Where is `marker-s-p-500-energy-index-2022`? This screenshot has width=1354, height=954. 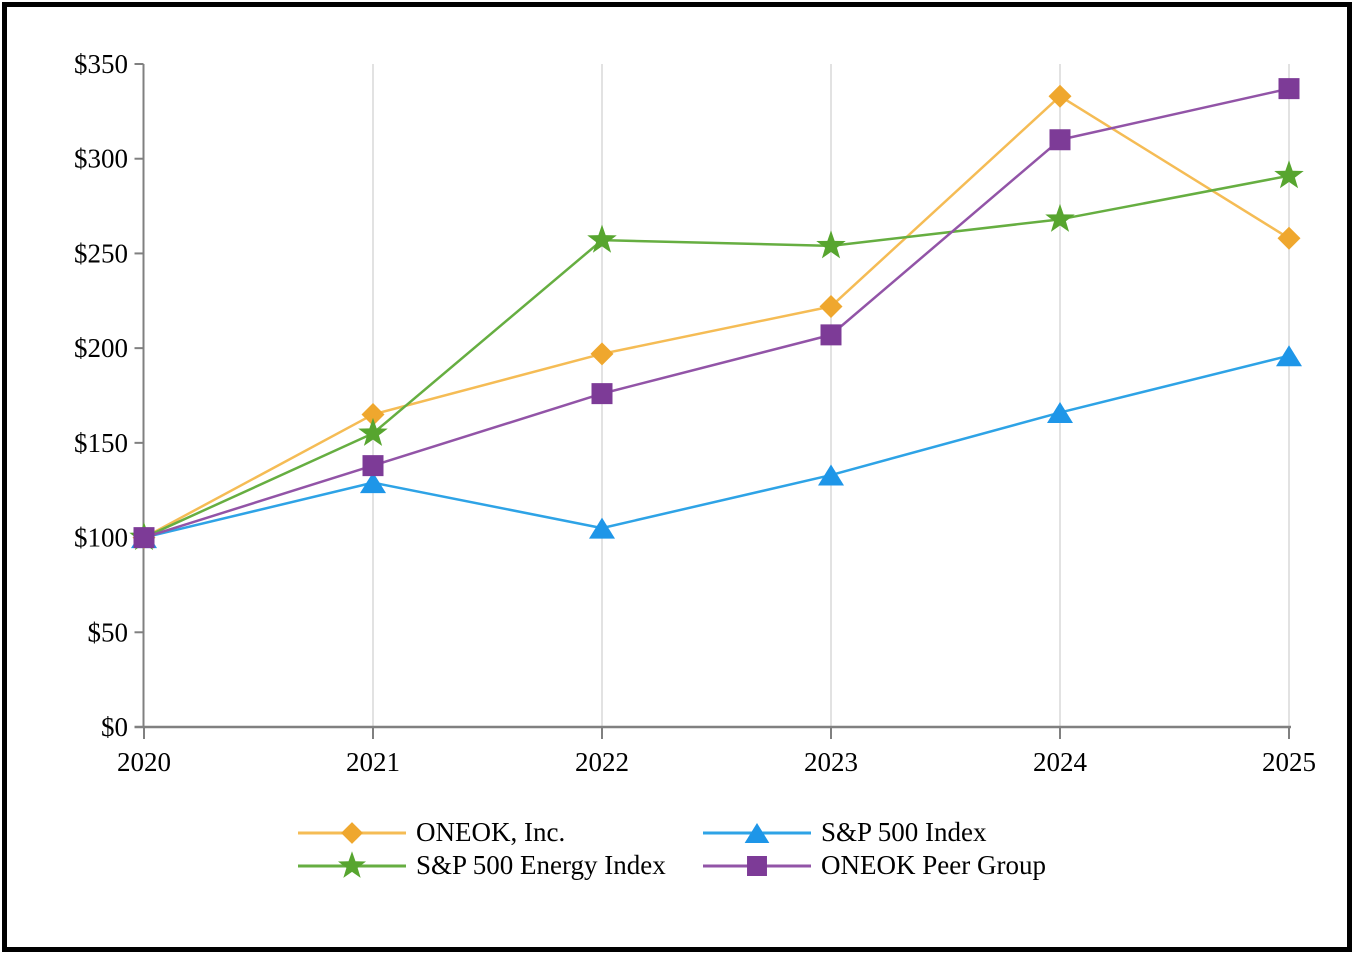 marker-s-p-500-energy-index-2022 is located at coordinates (602, 238).